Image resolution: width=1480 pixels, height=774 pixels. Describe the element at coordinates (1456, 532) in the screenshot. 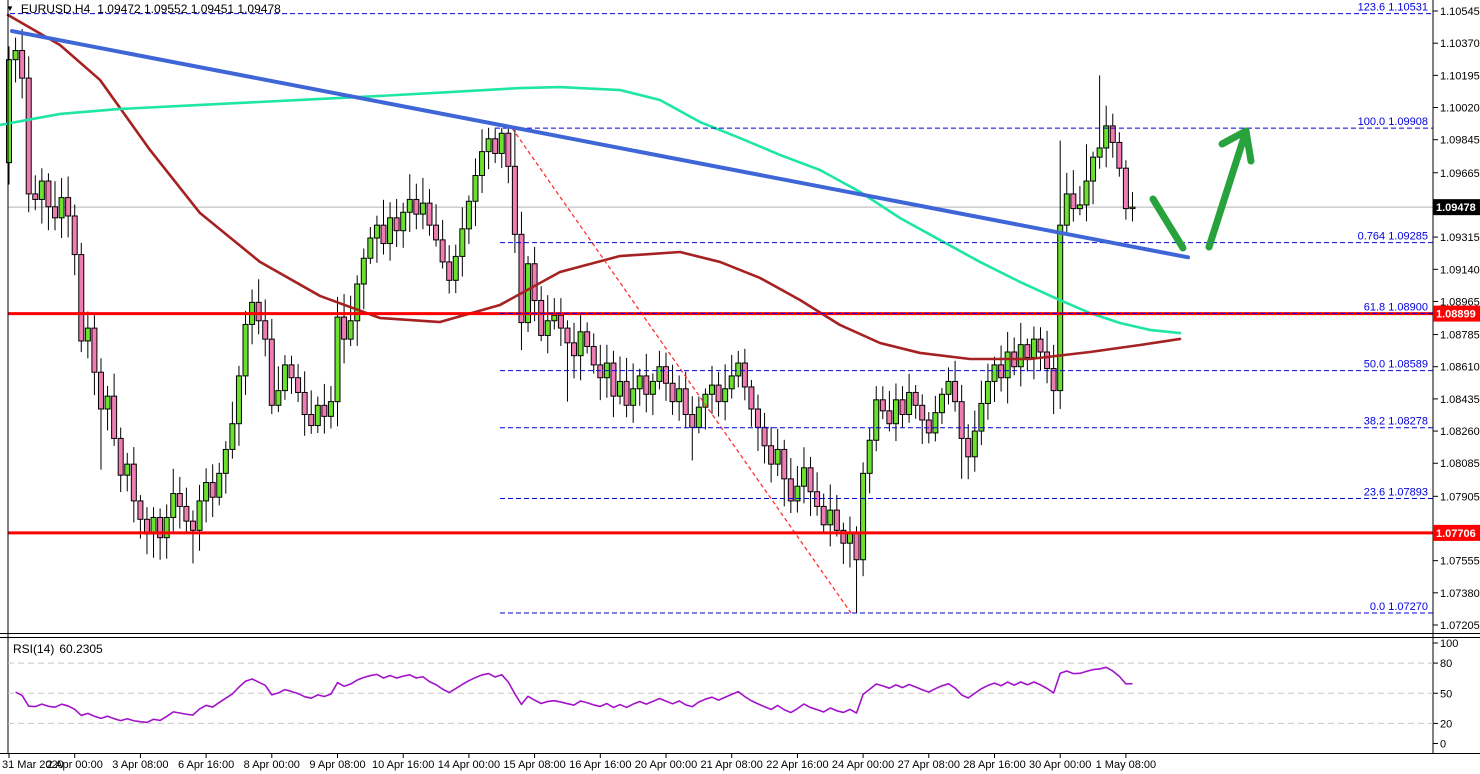

I see `price-tag` at that location.